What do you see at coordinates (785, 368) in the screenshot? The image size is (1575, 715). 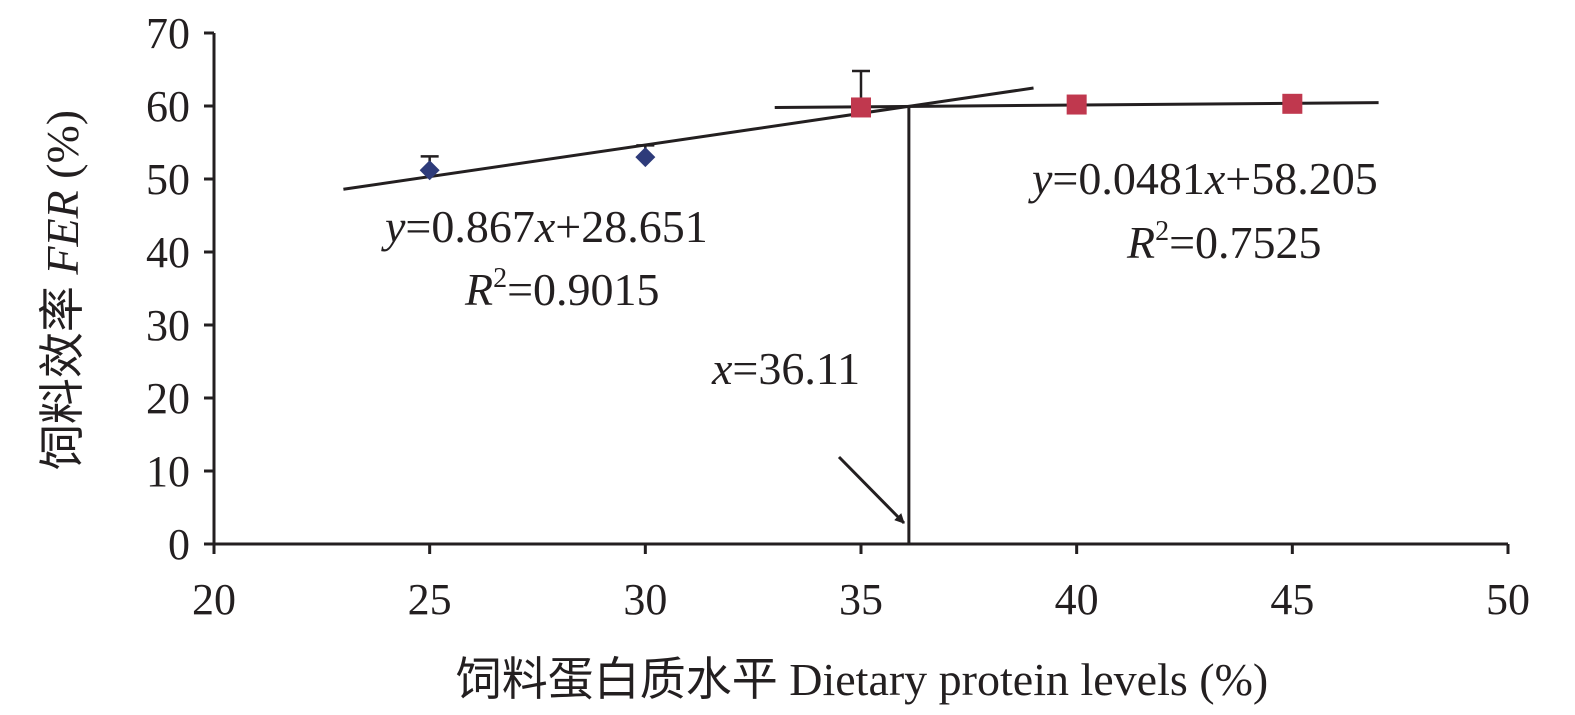 I see `breakpoint-label: x=36.11` at bounding box center [785, 368].